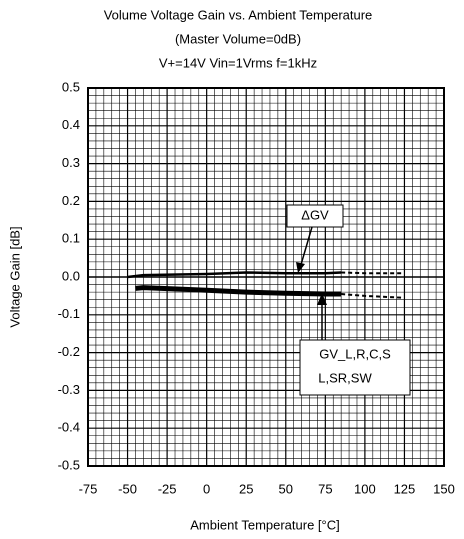 Image resolution: width=464 pixels, height=539 pixels. Describe the element at coordinates (69, 351) in the screenshot. I see `y-tick-label: -0.2` at that location.